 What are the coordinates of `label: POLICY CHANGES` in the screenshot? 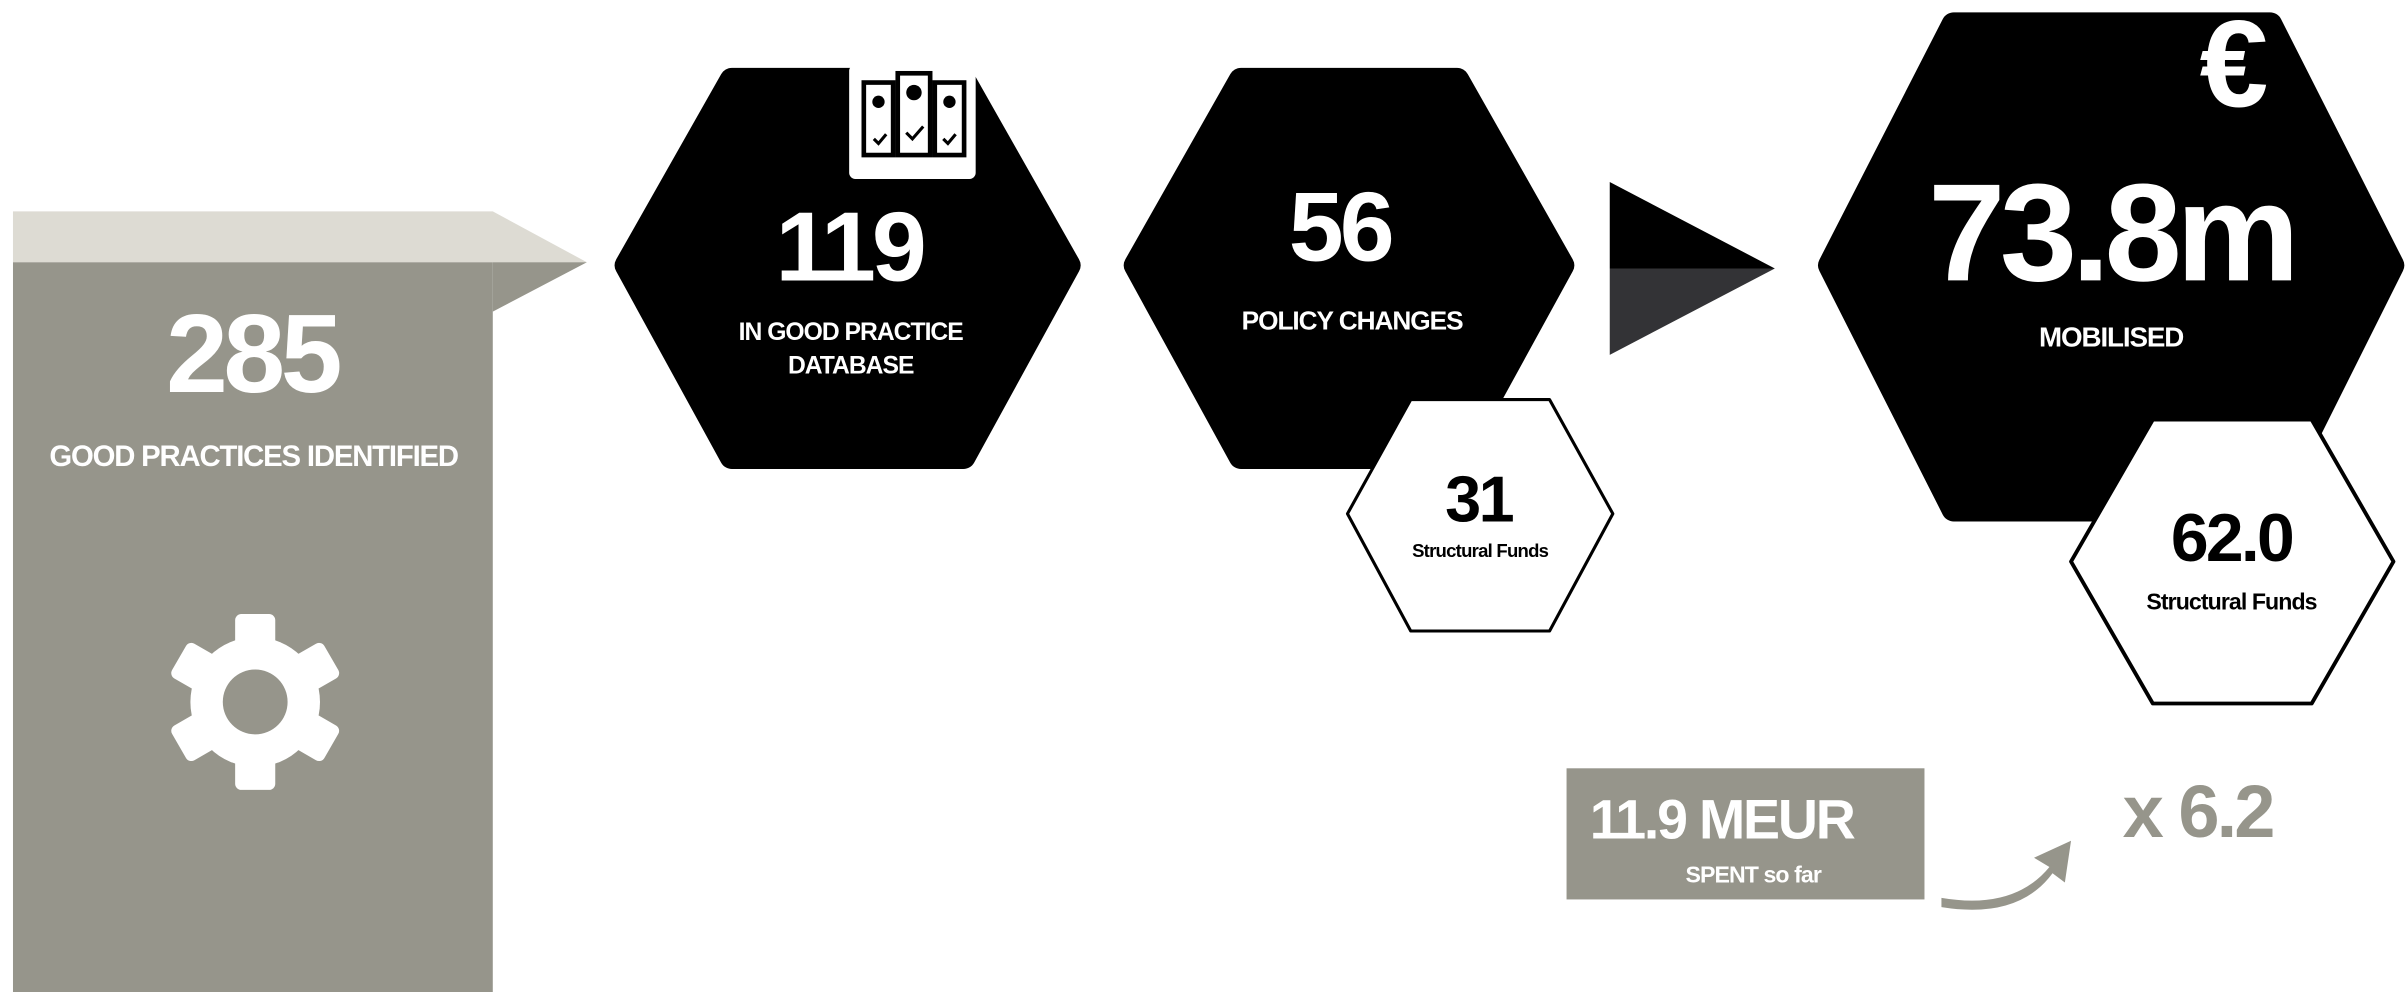 It's located at (1352, 320).